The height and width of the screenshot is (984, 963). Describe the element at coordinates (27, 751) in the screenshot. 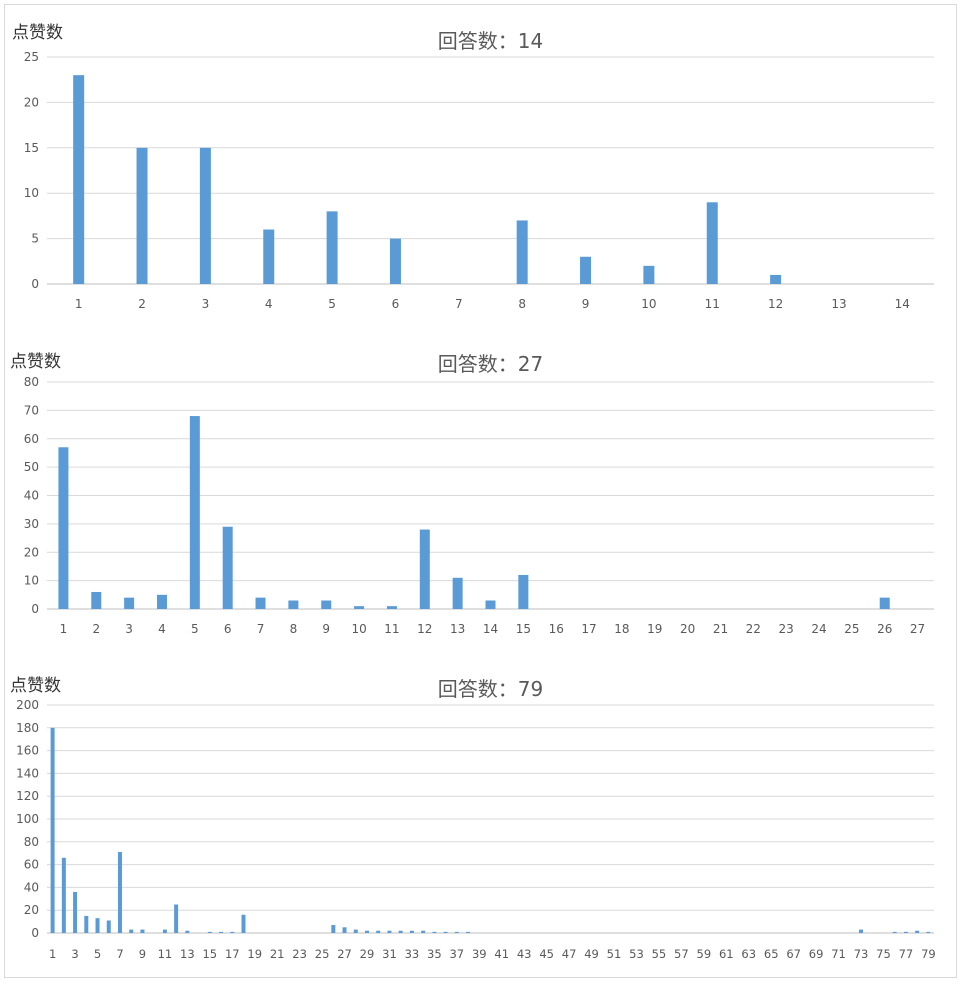

I see `y-tick-label: 160` at that location.